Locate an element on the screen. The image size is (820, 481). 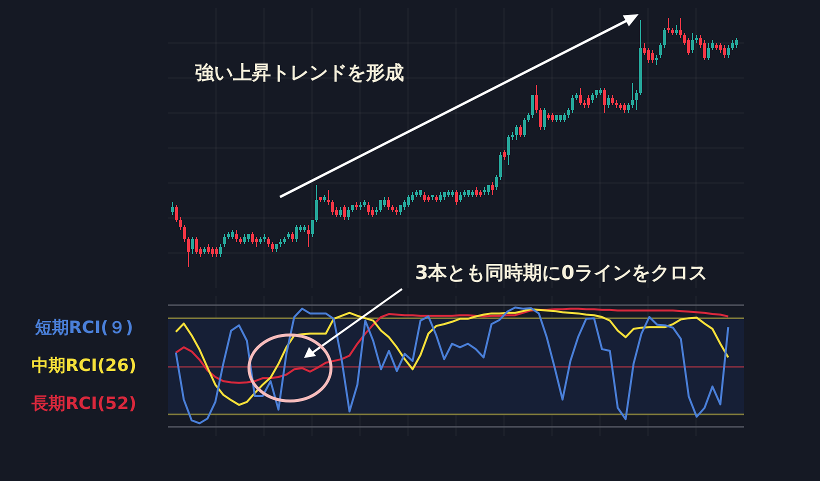
text: 短期RCI(９) is located at coordinates (84, 328).